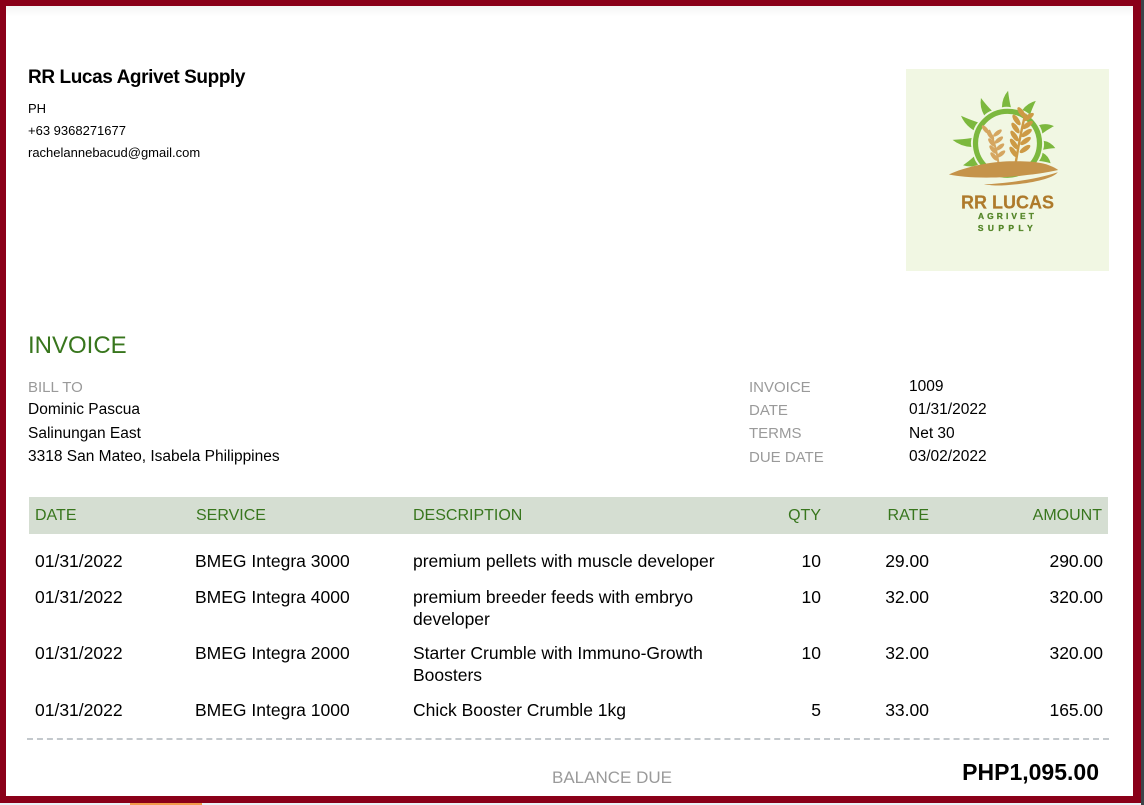 This screenshot has height=805, width=1144. Describe the element at coordinates (1007, 228) in the screenshot. I see `svg-text: SUPPLY` at that location.